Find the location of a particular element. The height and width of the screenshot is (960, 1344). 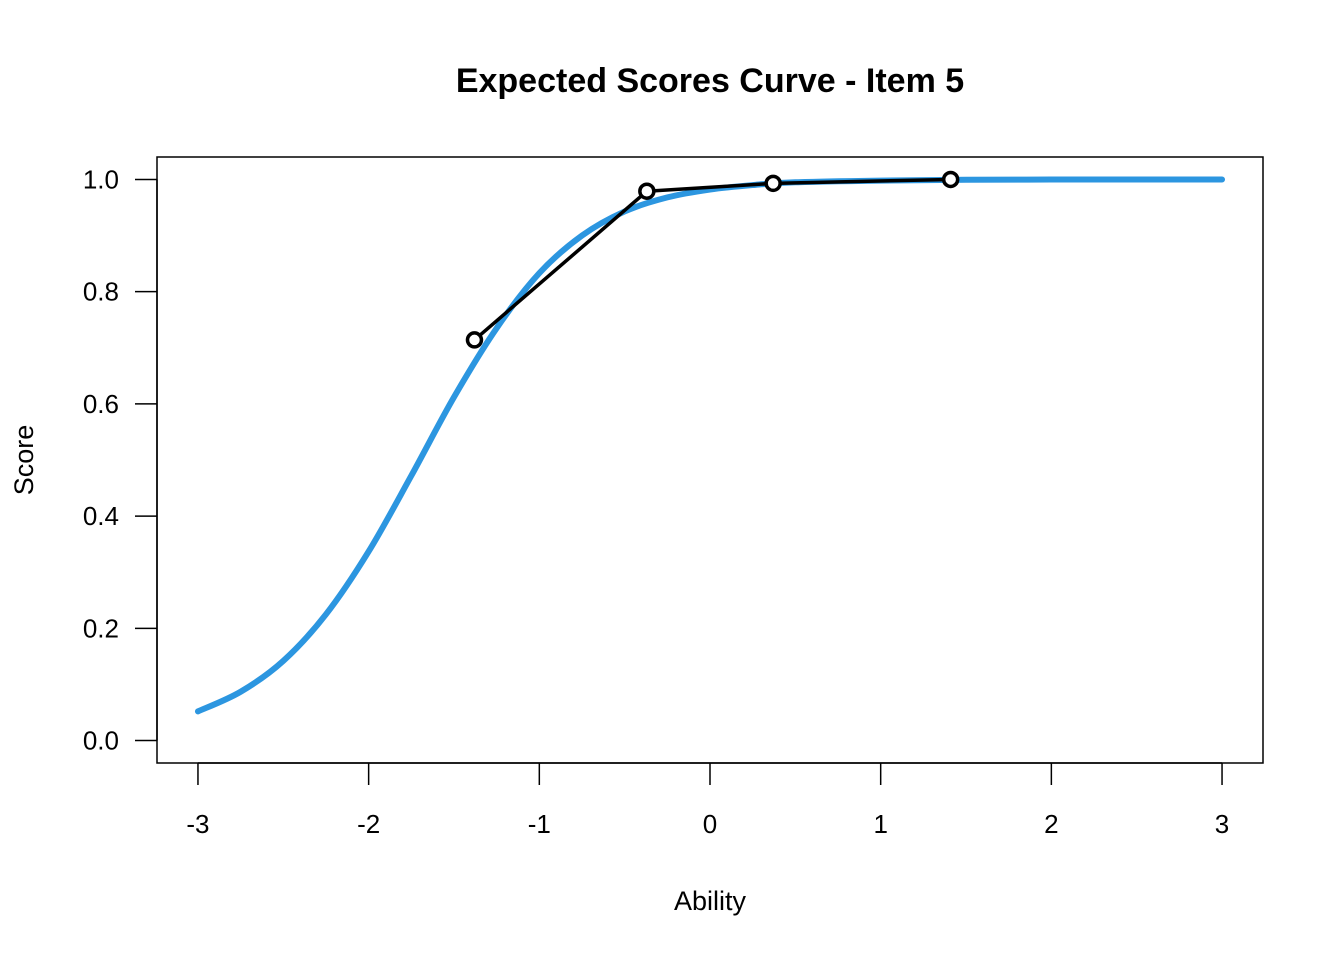

y-tick-label: 0.4 is located at coordinates (101, 516).